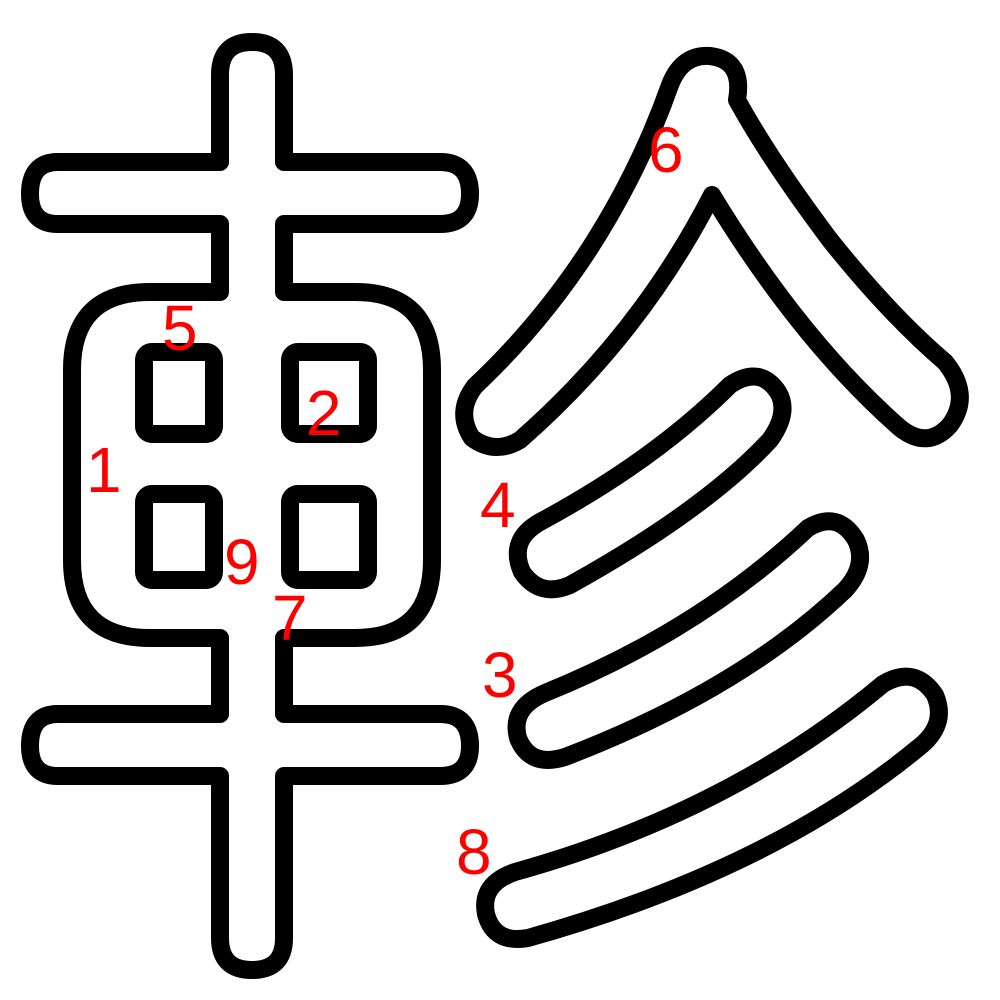 The height and width of the screenshot is (1000, 1000). Describe the element at coordinates (180, 328) in the screenshot. I see `stroke-number-5: 5` at that location.